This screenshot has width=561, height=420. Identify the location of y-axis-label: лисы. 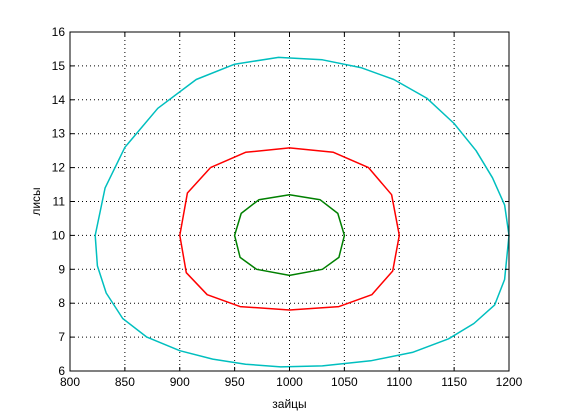
(36, 201).